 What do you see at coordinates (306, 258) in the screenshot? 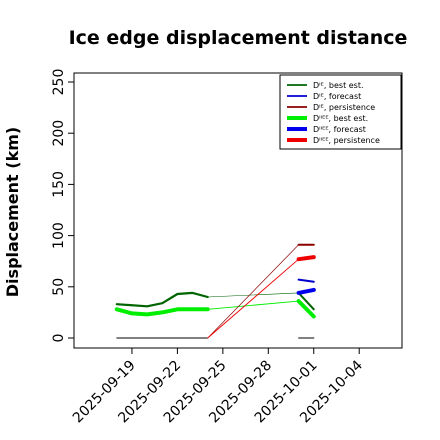
I see `series-line-D_IIEE_persistence` at bounding box center [306, 258].